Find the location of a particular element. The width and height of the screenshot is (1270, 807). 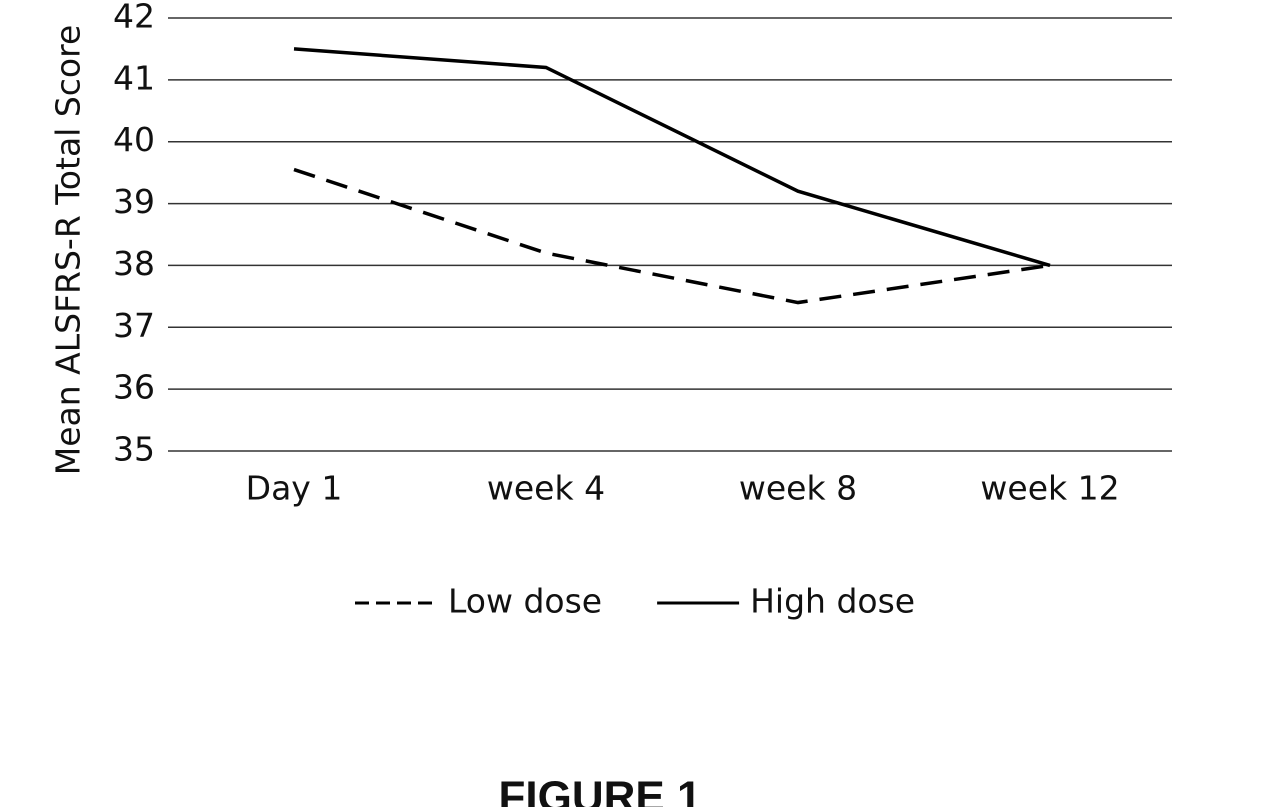

y-tick-label: 36 is located at coordinates (134, 387).